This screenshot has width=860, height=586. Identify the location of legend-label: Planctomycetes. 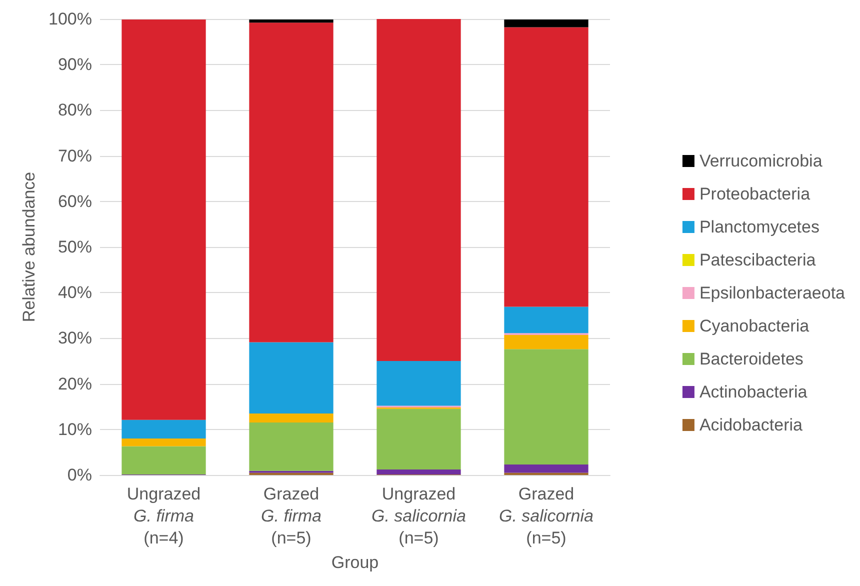
(759, 227).